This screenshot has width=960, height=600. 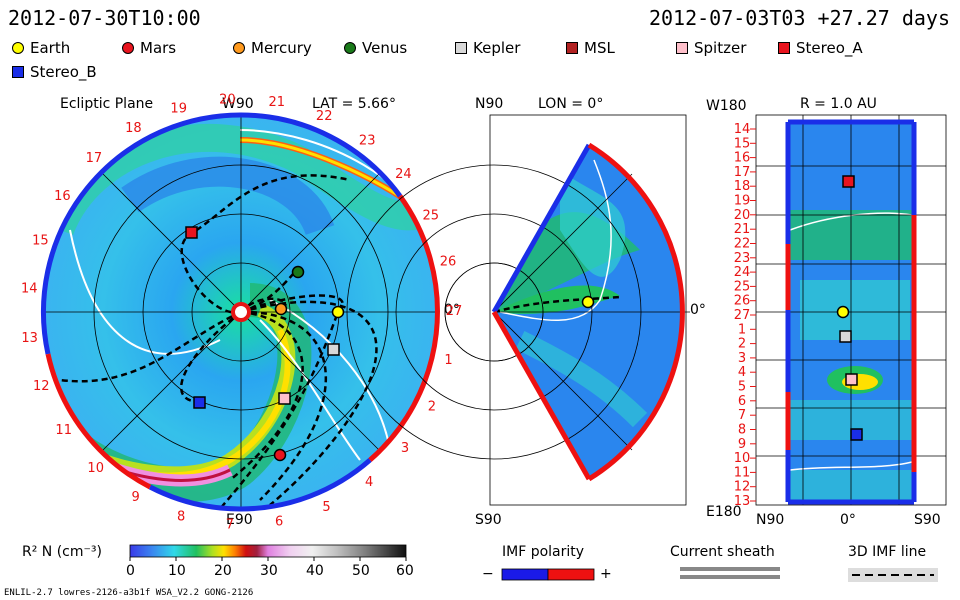 What do you see at coordinates (742, 401) in the screenshot?
I see `radial-row-label: 6` at bounding box center [742, 401].